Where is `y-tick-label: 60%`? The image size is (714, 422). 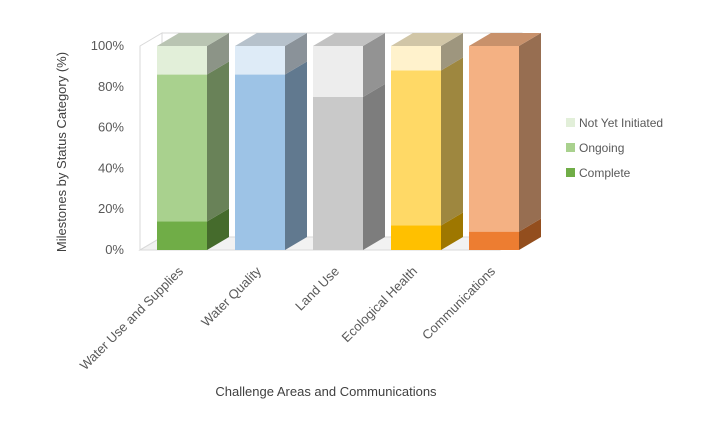 y-tick-label: 60% is located at coordinates (111, 127).